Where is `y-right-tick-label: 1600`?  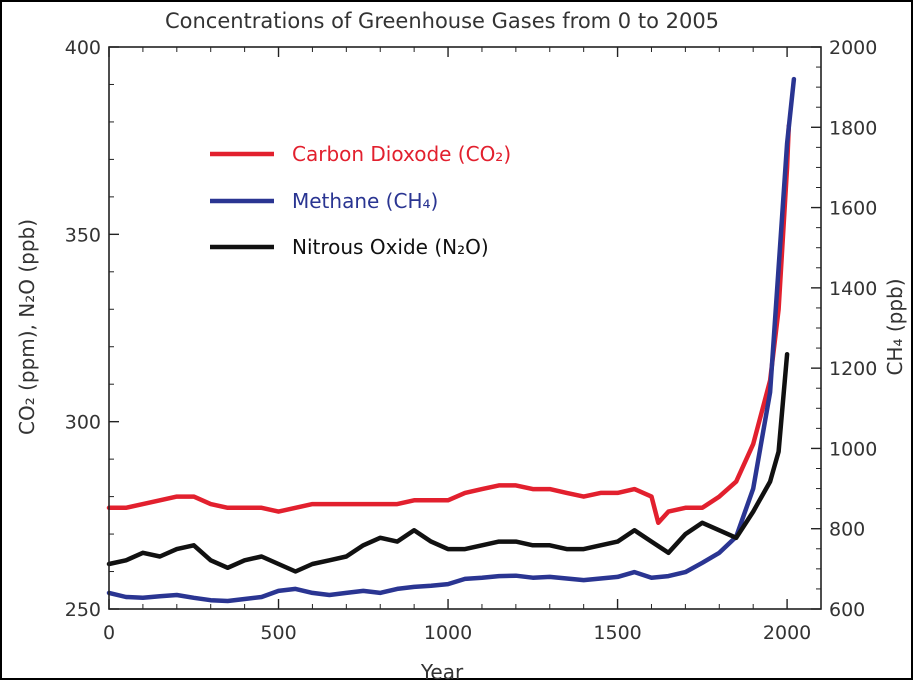
y-right-tick-label: 1600 is located at coordinates (853, 209).